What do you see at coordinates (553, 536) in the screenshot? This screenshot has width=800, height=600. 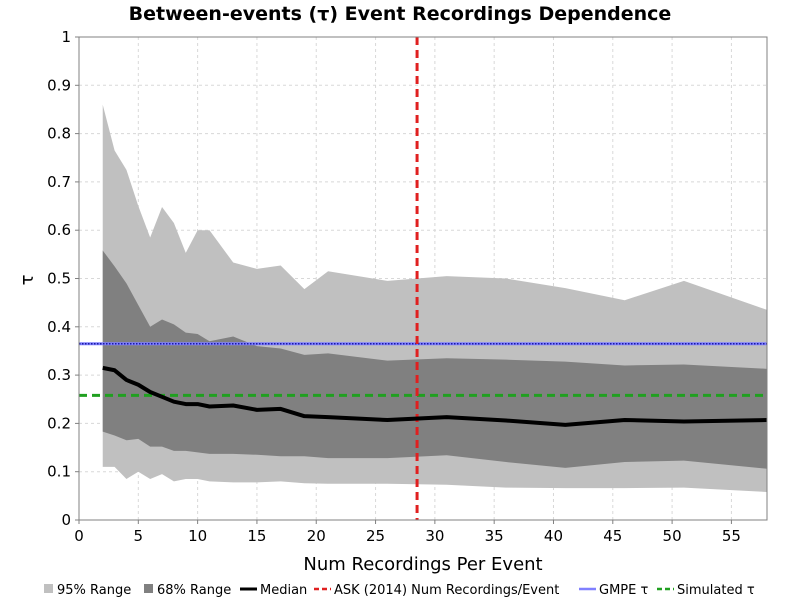 I see `x-tick-label: 40` at bounding box center [553, 536].